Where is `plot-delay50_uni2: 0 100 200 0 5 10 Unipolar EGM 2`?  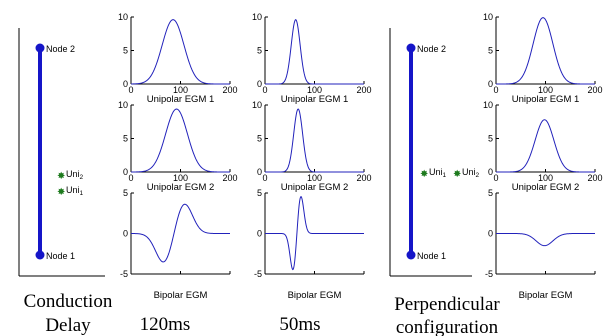
plot-delay50_uni2: 0 100 200 0 5 10 Unipolar EGM 2 is located at coordinates (312, 146).